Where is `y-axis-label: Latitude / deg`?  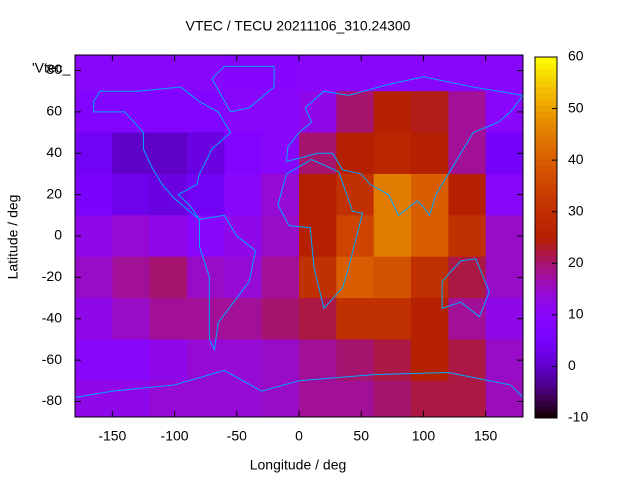 y-axis-label: Latitude / deg is located at coordinates (13, 237).